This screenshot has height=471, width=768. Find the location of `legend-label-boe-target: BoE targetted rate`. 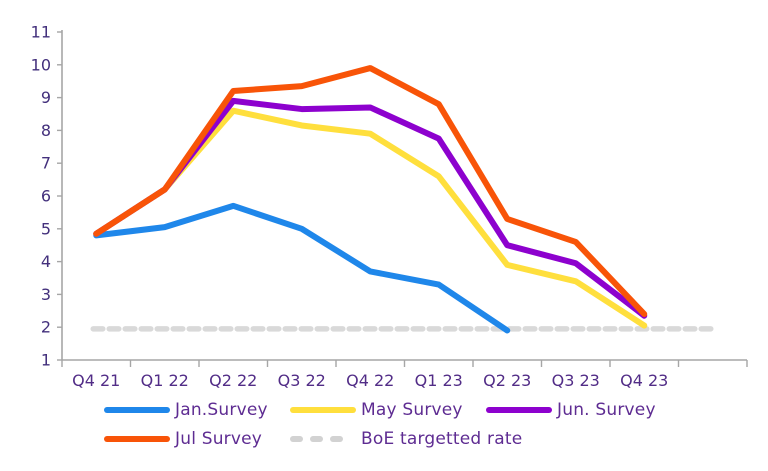

legend-label-boe-target: BoE targetted rate is located at coordinates (442, 439).